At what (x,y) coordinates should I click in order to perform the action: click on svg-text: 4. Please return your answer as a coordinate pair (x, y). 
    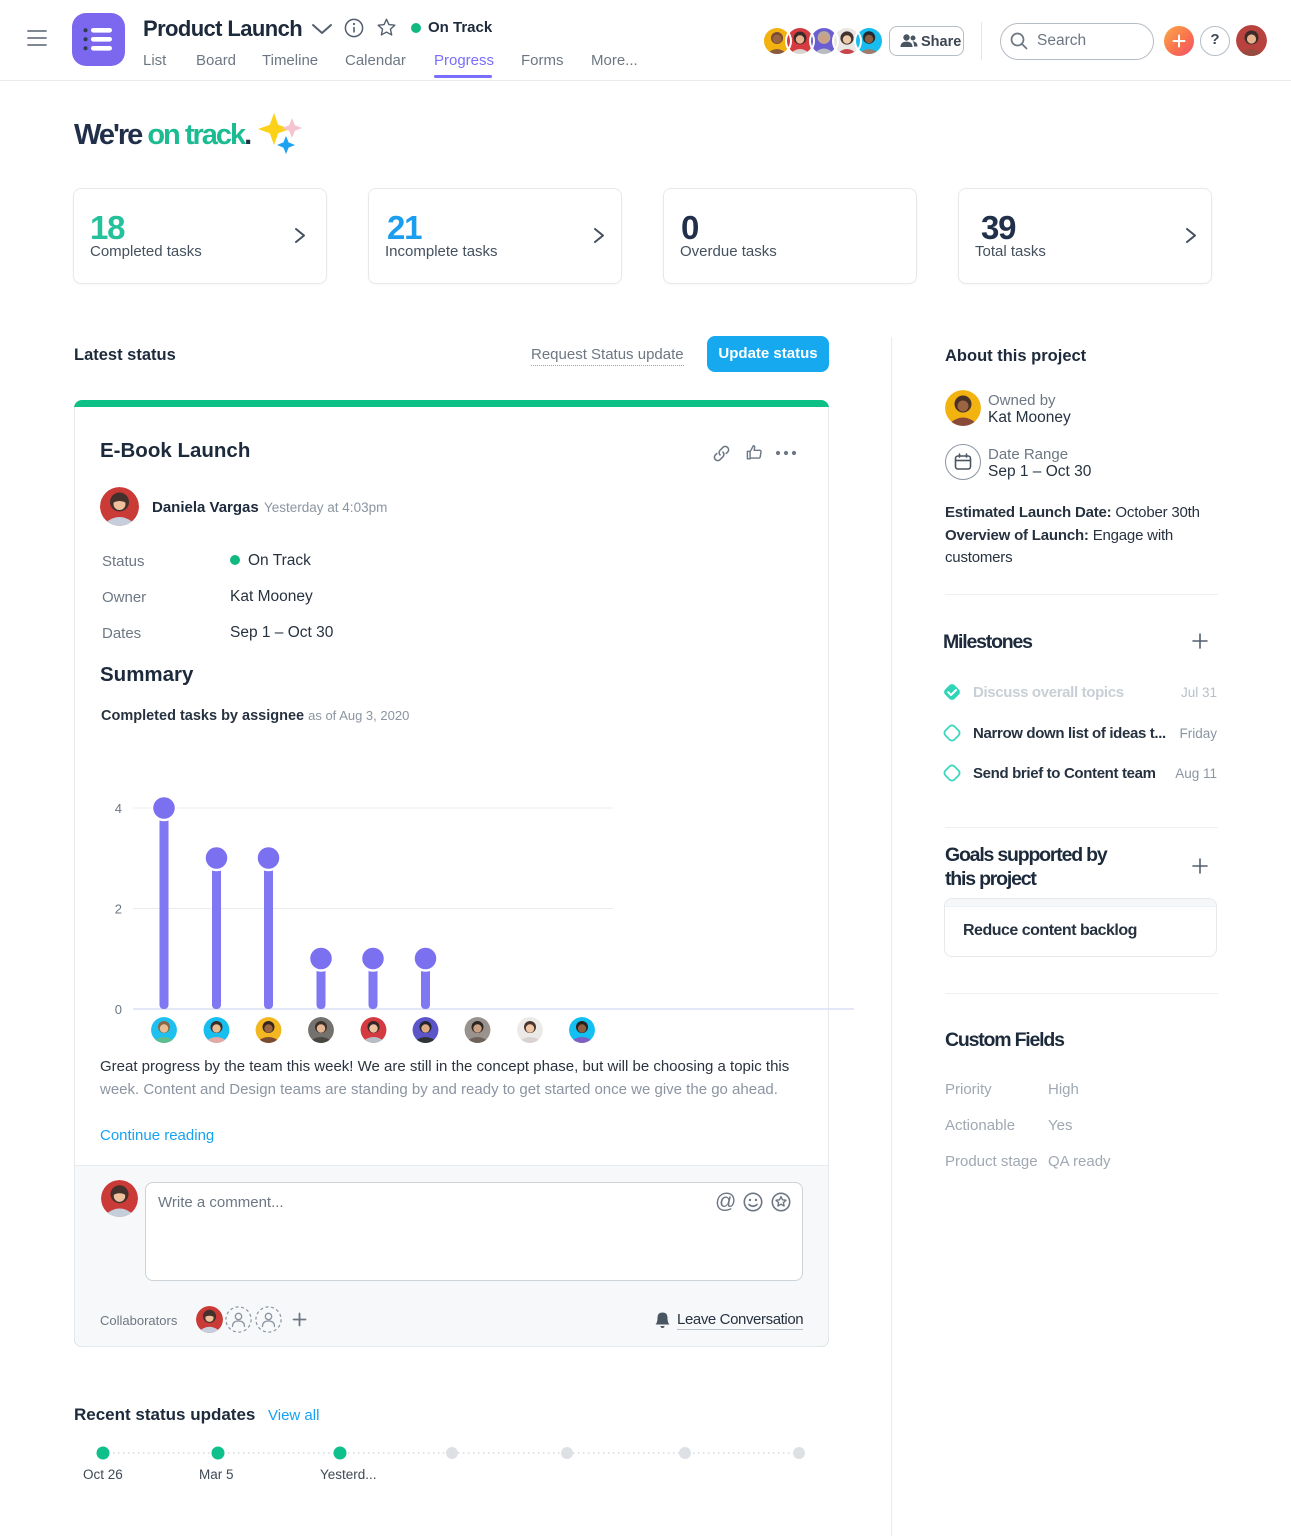
    Looking at the image, I should click on (118, 808).